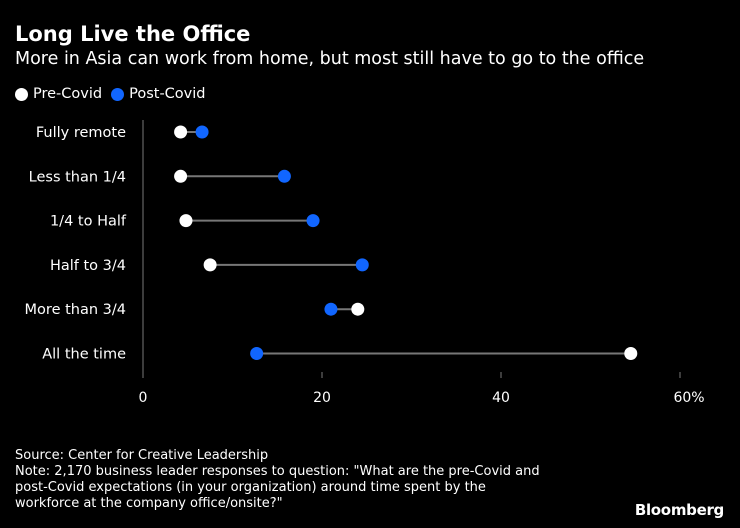 This screenshot has height=528, width=740. Describe the element at coordinates (149, 503) in the screenshot. I see `note-line-3: workforce at the company office/onsite?"` at that location.